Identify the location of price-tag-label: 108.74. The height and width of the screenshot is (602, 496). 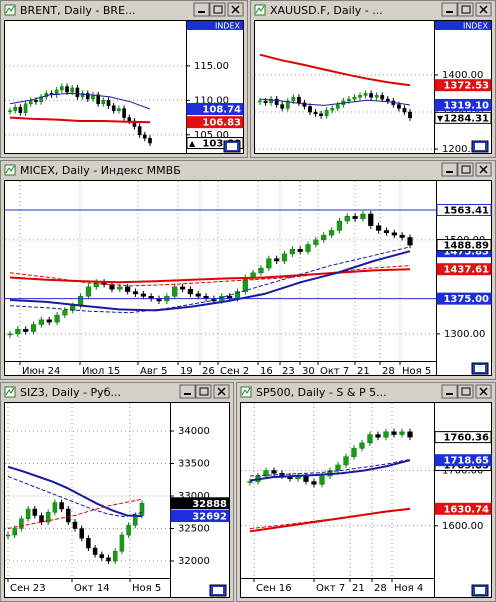
(221, 110).